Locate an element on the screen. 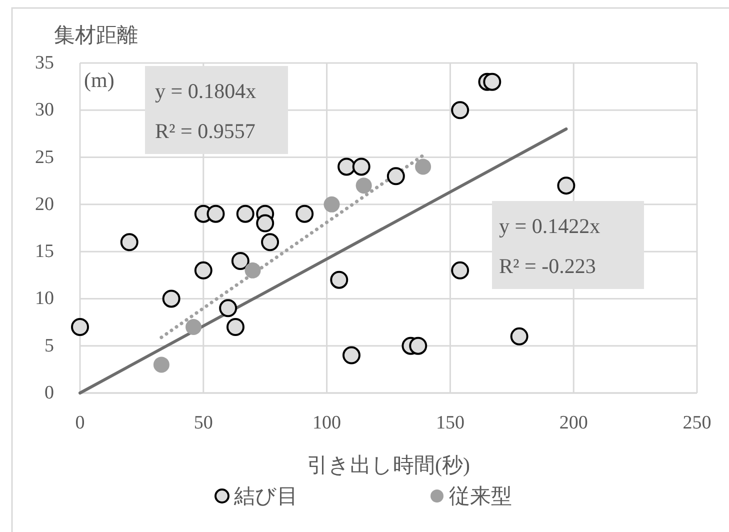  y-axis-title: 集材距離 is located at coordinates (96, 35).